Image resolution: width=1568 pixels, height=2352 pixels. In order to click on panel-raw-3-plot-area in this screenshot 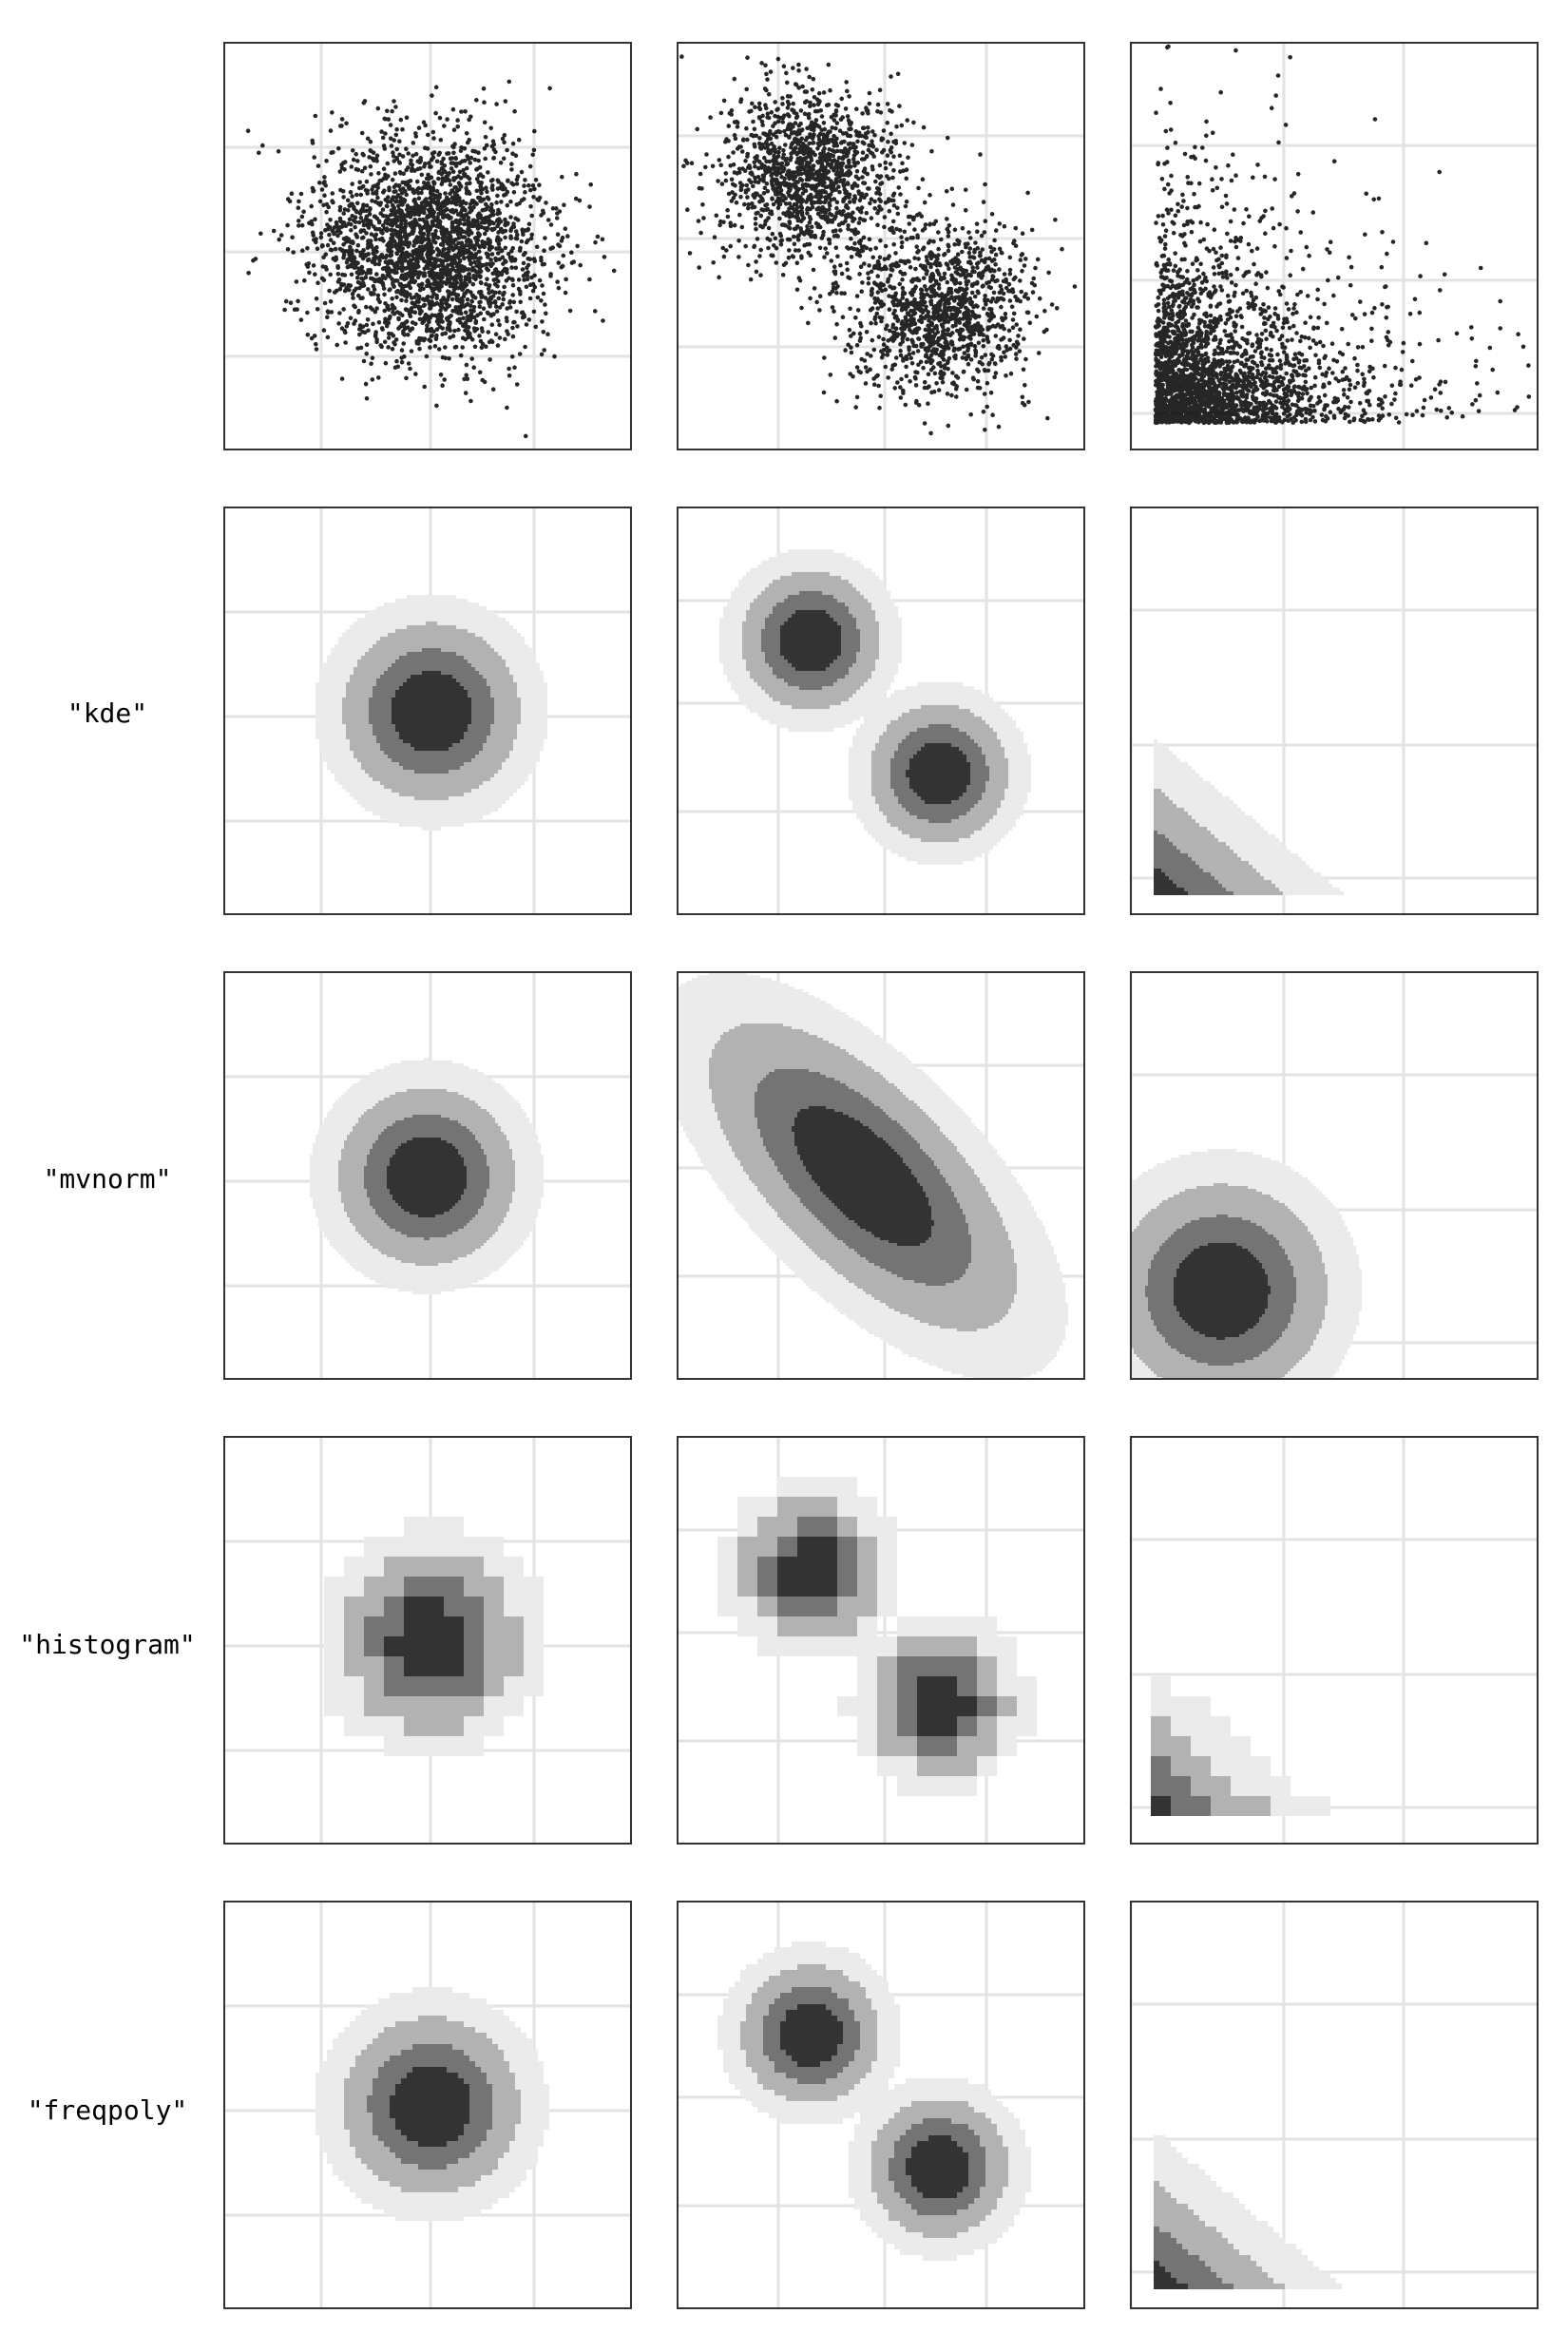, I will do `click(1343, 235)`.